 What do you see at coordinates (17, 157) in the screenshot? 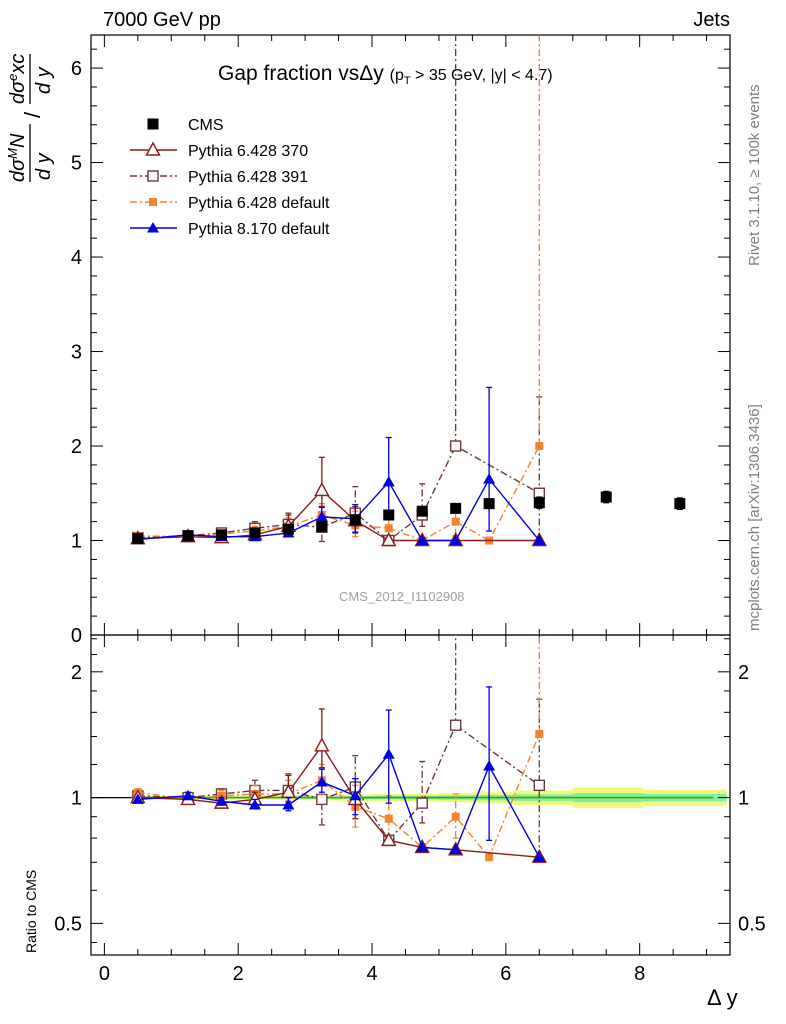
I see `svg-text: dσMN` at bounding box center [17, 157].